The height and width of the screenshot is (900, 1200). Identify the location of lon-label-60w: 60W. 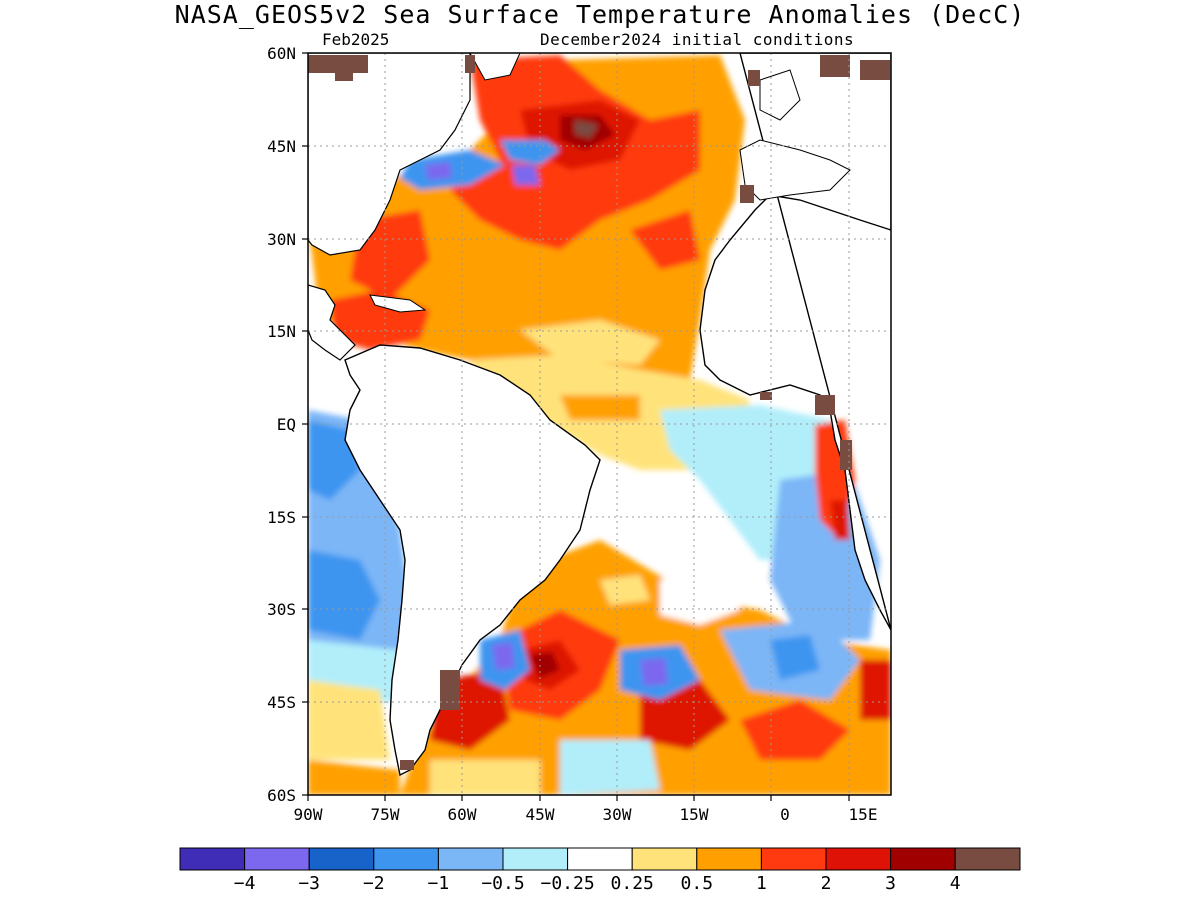
(462, 814).